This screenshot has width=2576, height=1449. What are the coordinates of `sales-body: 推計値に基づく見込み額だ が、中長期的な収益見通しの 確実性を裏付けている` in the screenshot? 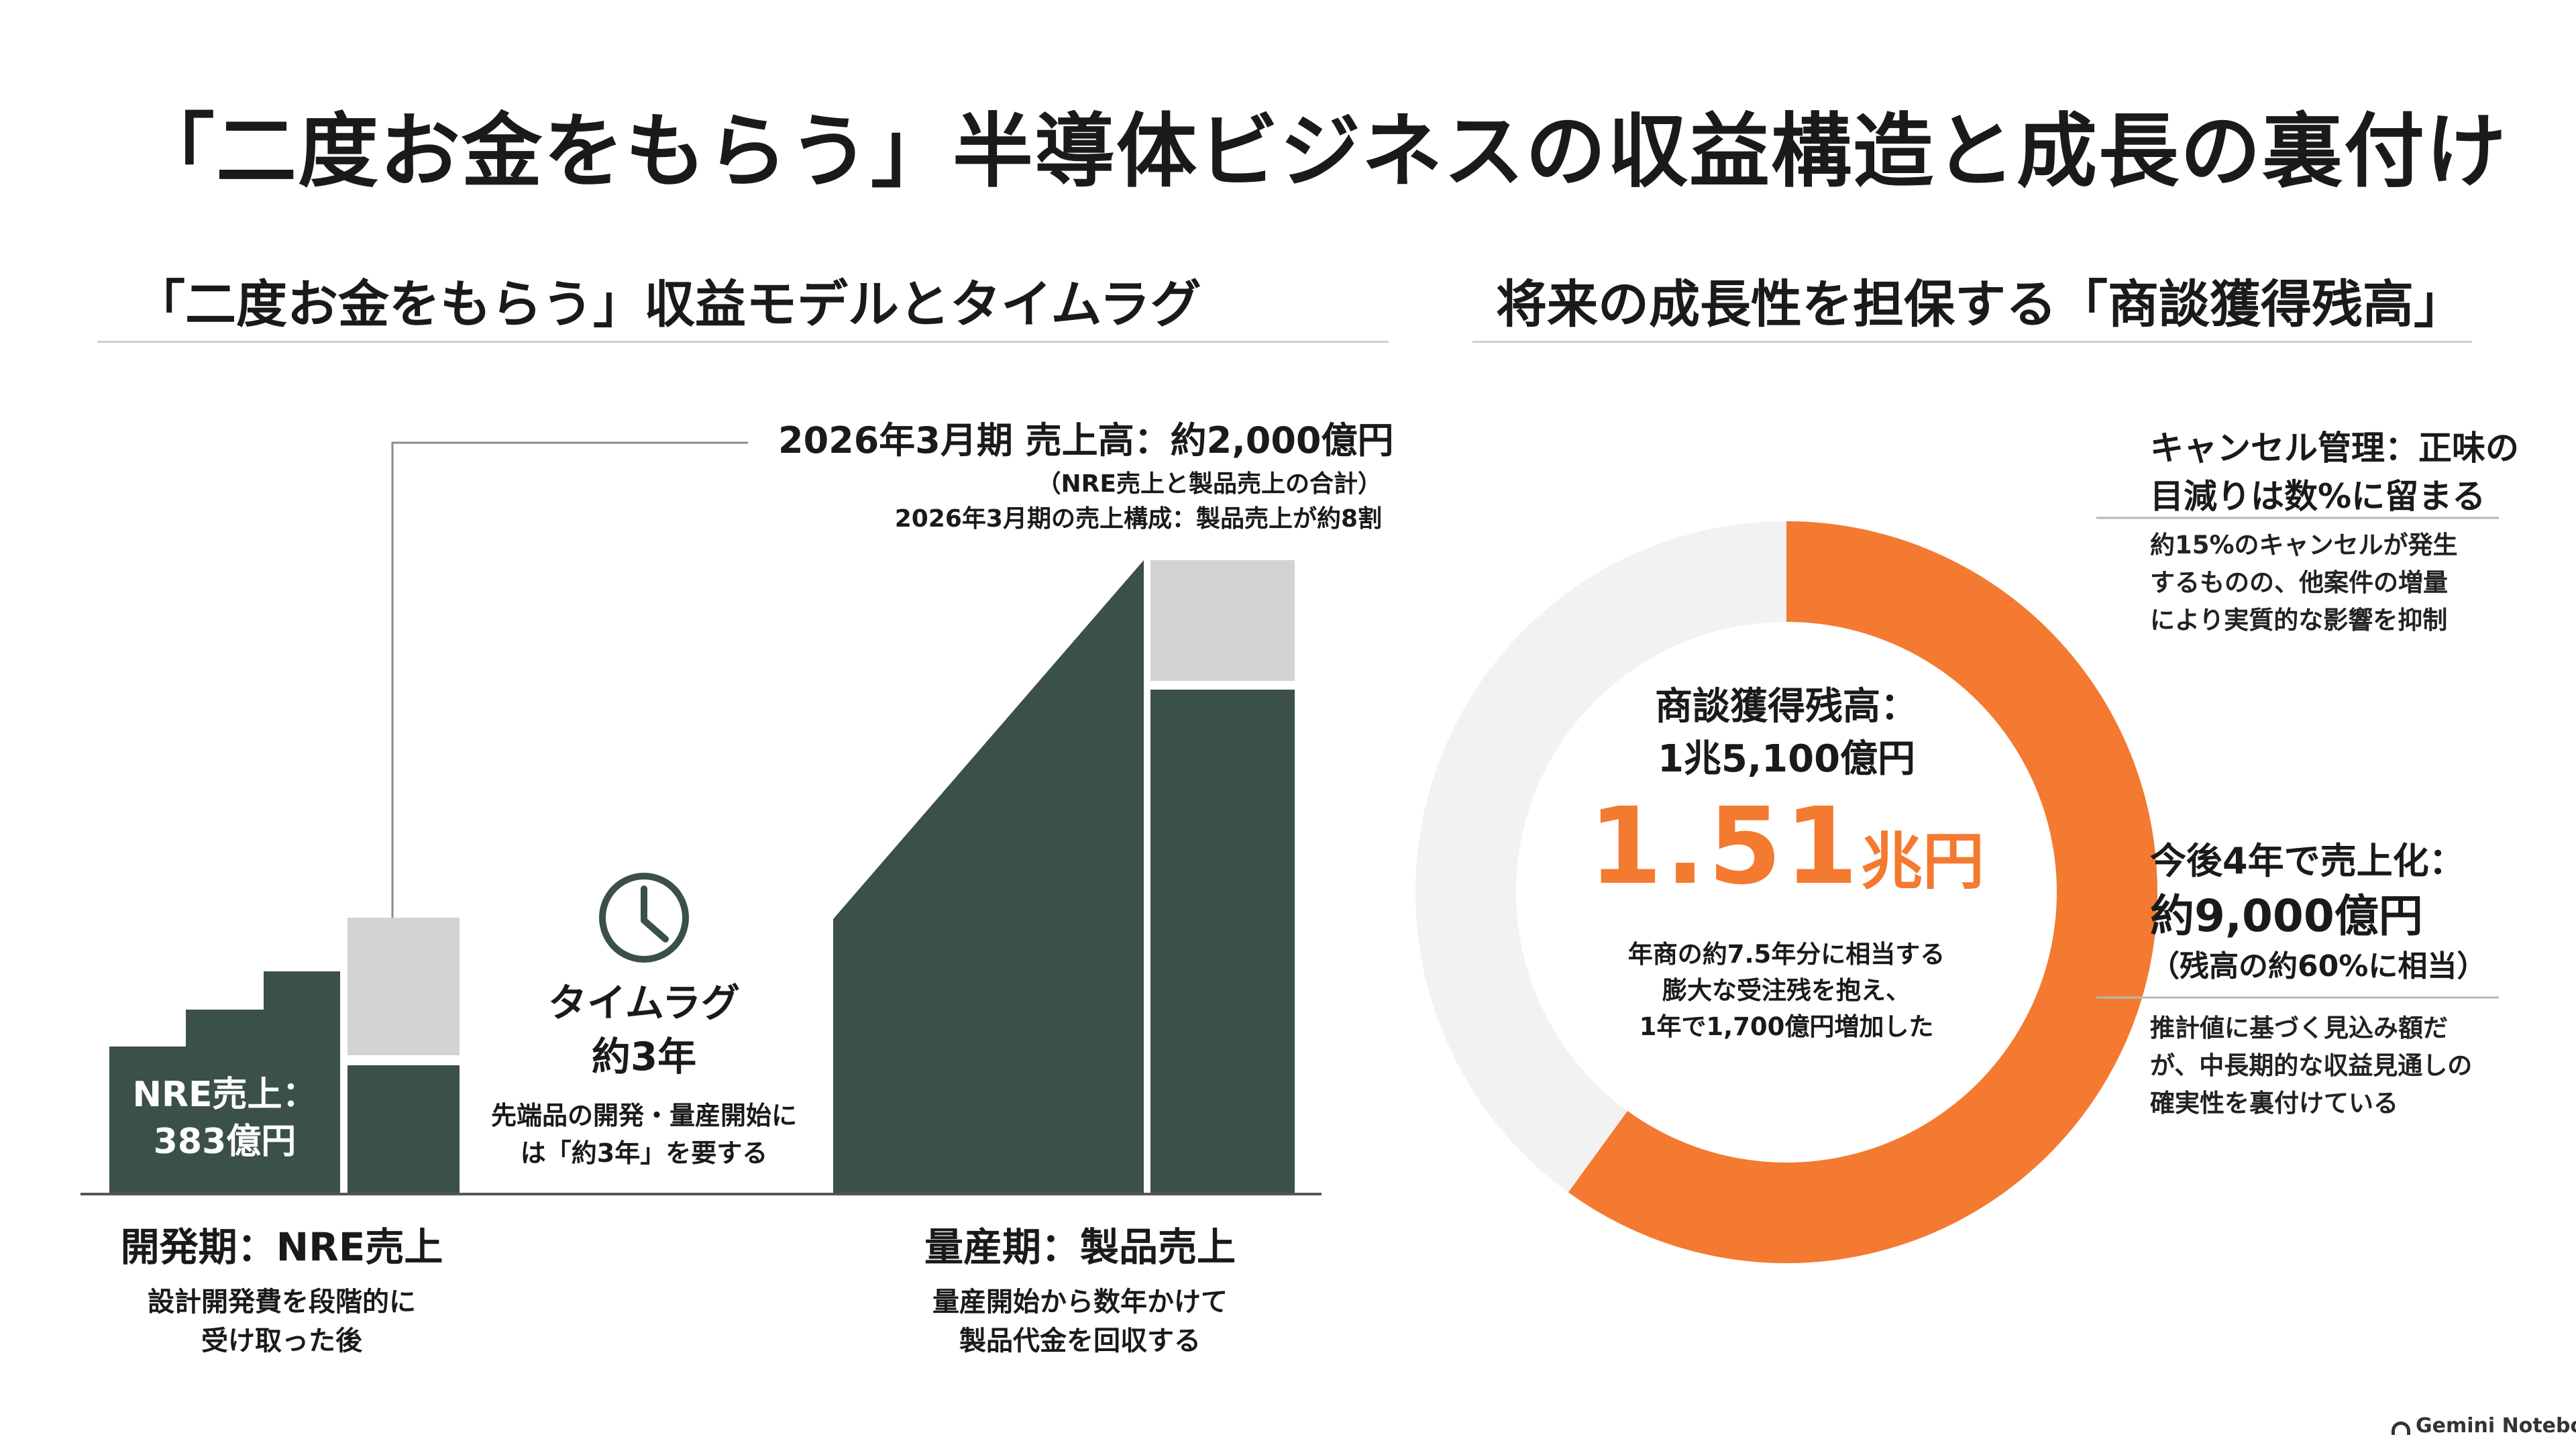 It's located at (2311, 1066).